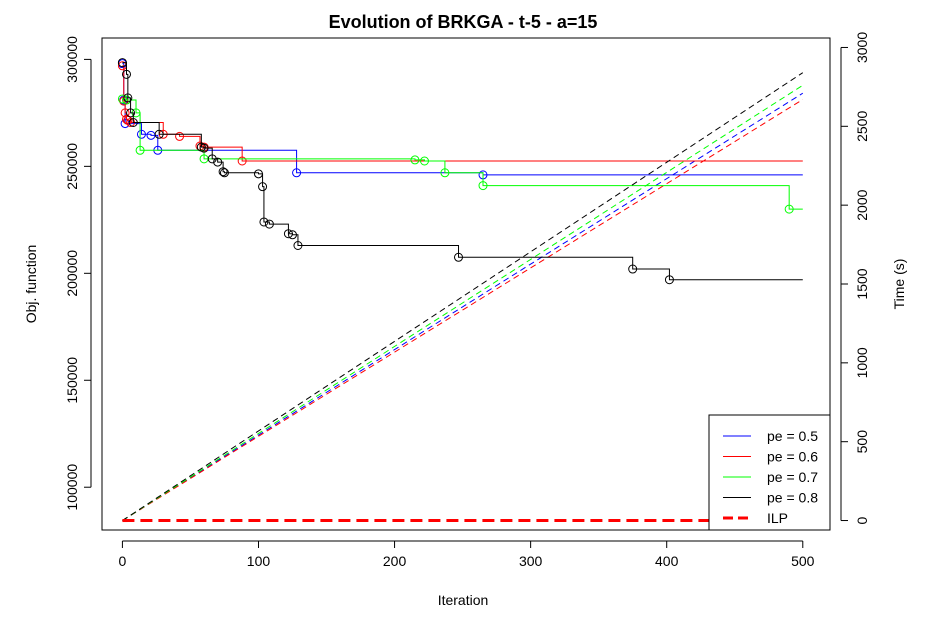 The width and height of the screenshot is (927, 627). What do you see at coordinates (777, 518) in the screenshot?
I see `legend-label: ILP` at bounding box center [777, 518].